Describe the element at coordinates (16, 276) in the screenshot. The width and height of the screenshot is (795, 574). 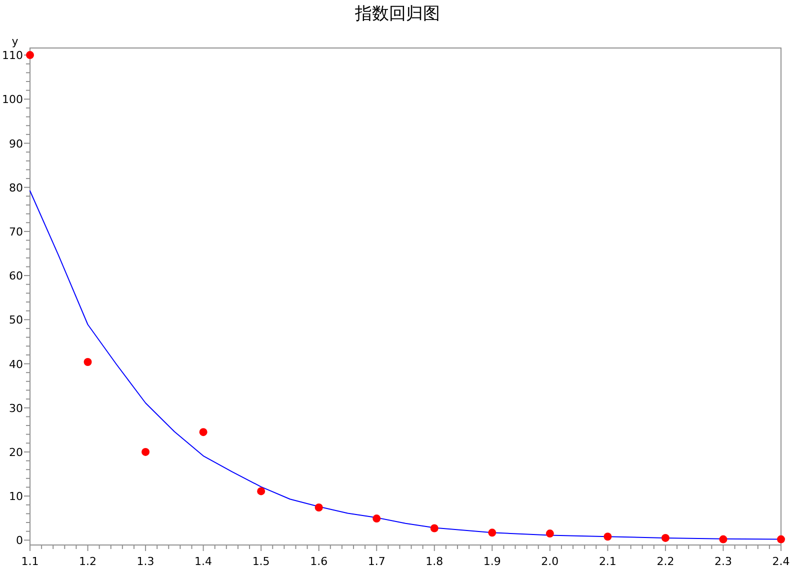
I see `y-tick-label: 60` at that location.